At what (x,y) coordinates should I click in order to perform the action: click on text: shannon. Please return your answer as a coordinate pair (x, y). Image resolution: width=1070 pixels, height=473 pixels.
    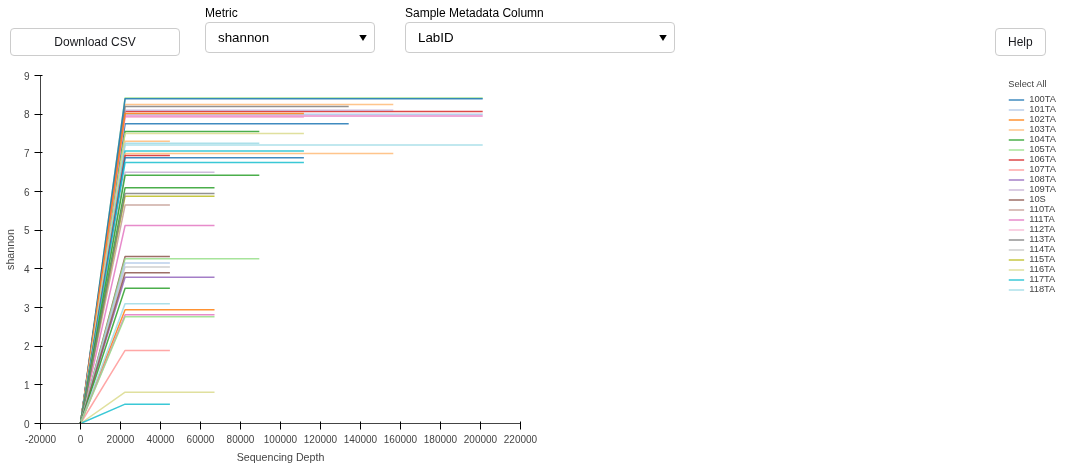
    Looking at the image, I should click on (290, 38).